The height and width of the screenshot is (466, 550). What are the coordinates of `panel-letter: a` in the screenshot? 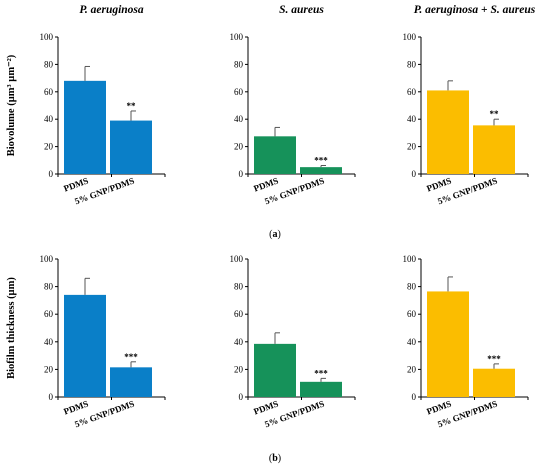 It's located at (275, 234).